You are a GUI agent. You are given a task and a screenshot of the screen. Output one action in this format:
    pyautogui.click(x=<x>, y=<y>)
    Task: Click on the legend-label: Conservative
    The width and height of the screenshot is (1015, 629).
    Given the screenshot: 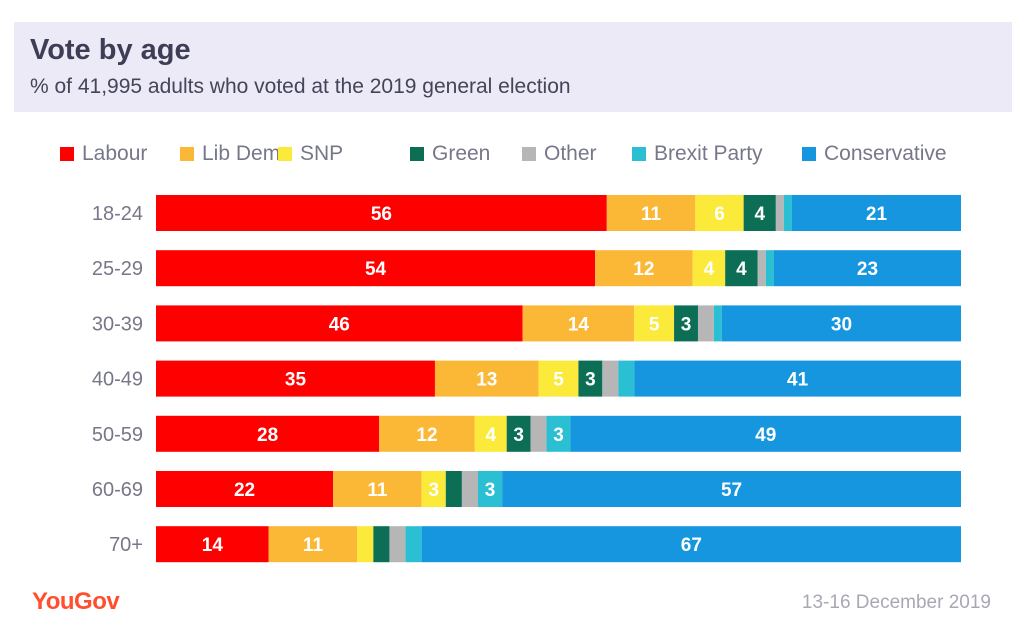 What is the action you would take?
    pyautogui.click(x=885, y=153)
    